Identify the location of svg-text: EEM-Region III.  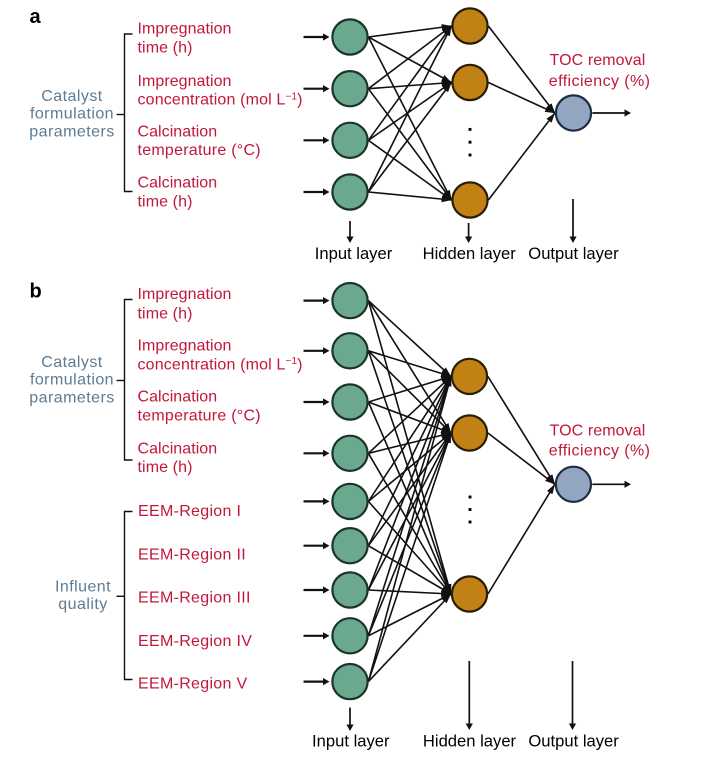
(194, 598).